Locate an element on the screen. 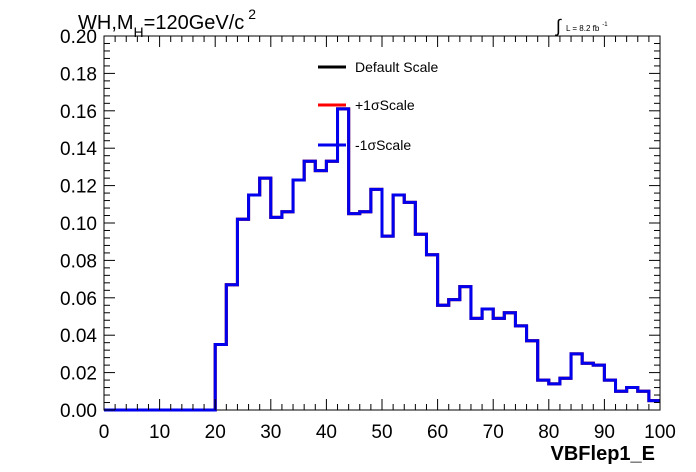 The width and height of the screenshot is (696, 472). y-tick-label: 0.06 is located at coordinates (78, 299).